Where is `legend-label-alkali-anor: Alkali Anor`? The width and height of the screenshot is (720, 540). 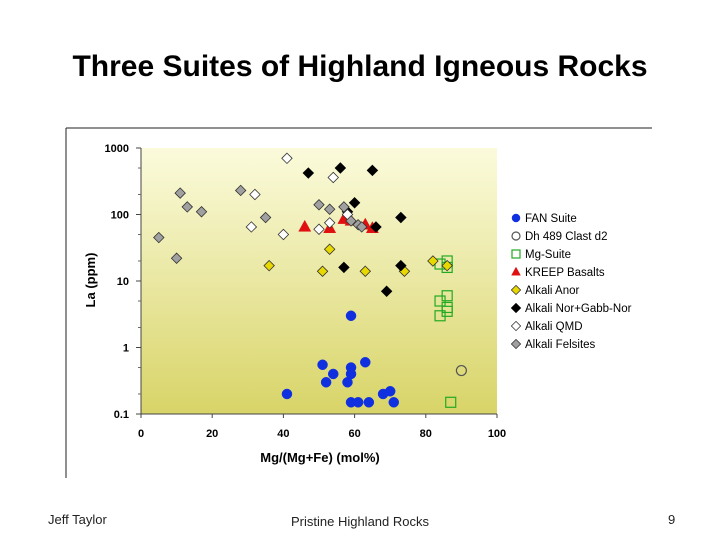
legend-label-alkali-anor: Alkali Anor is located at coordinates (552, 291).